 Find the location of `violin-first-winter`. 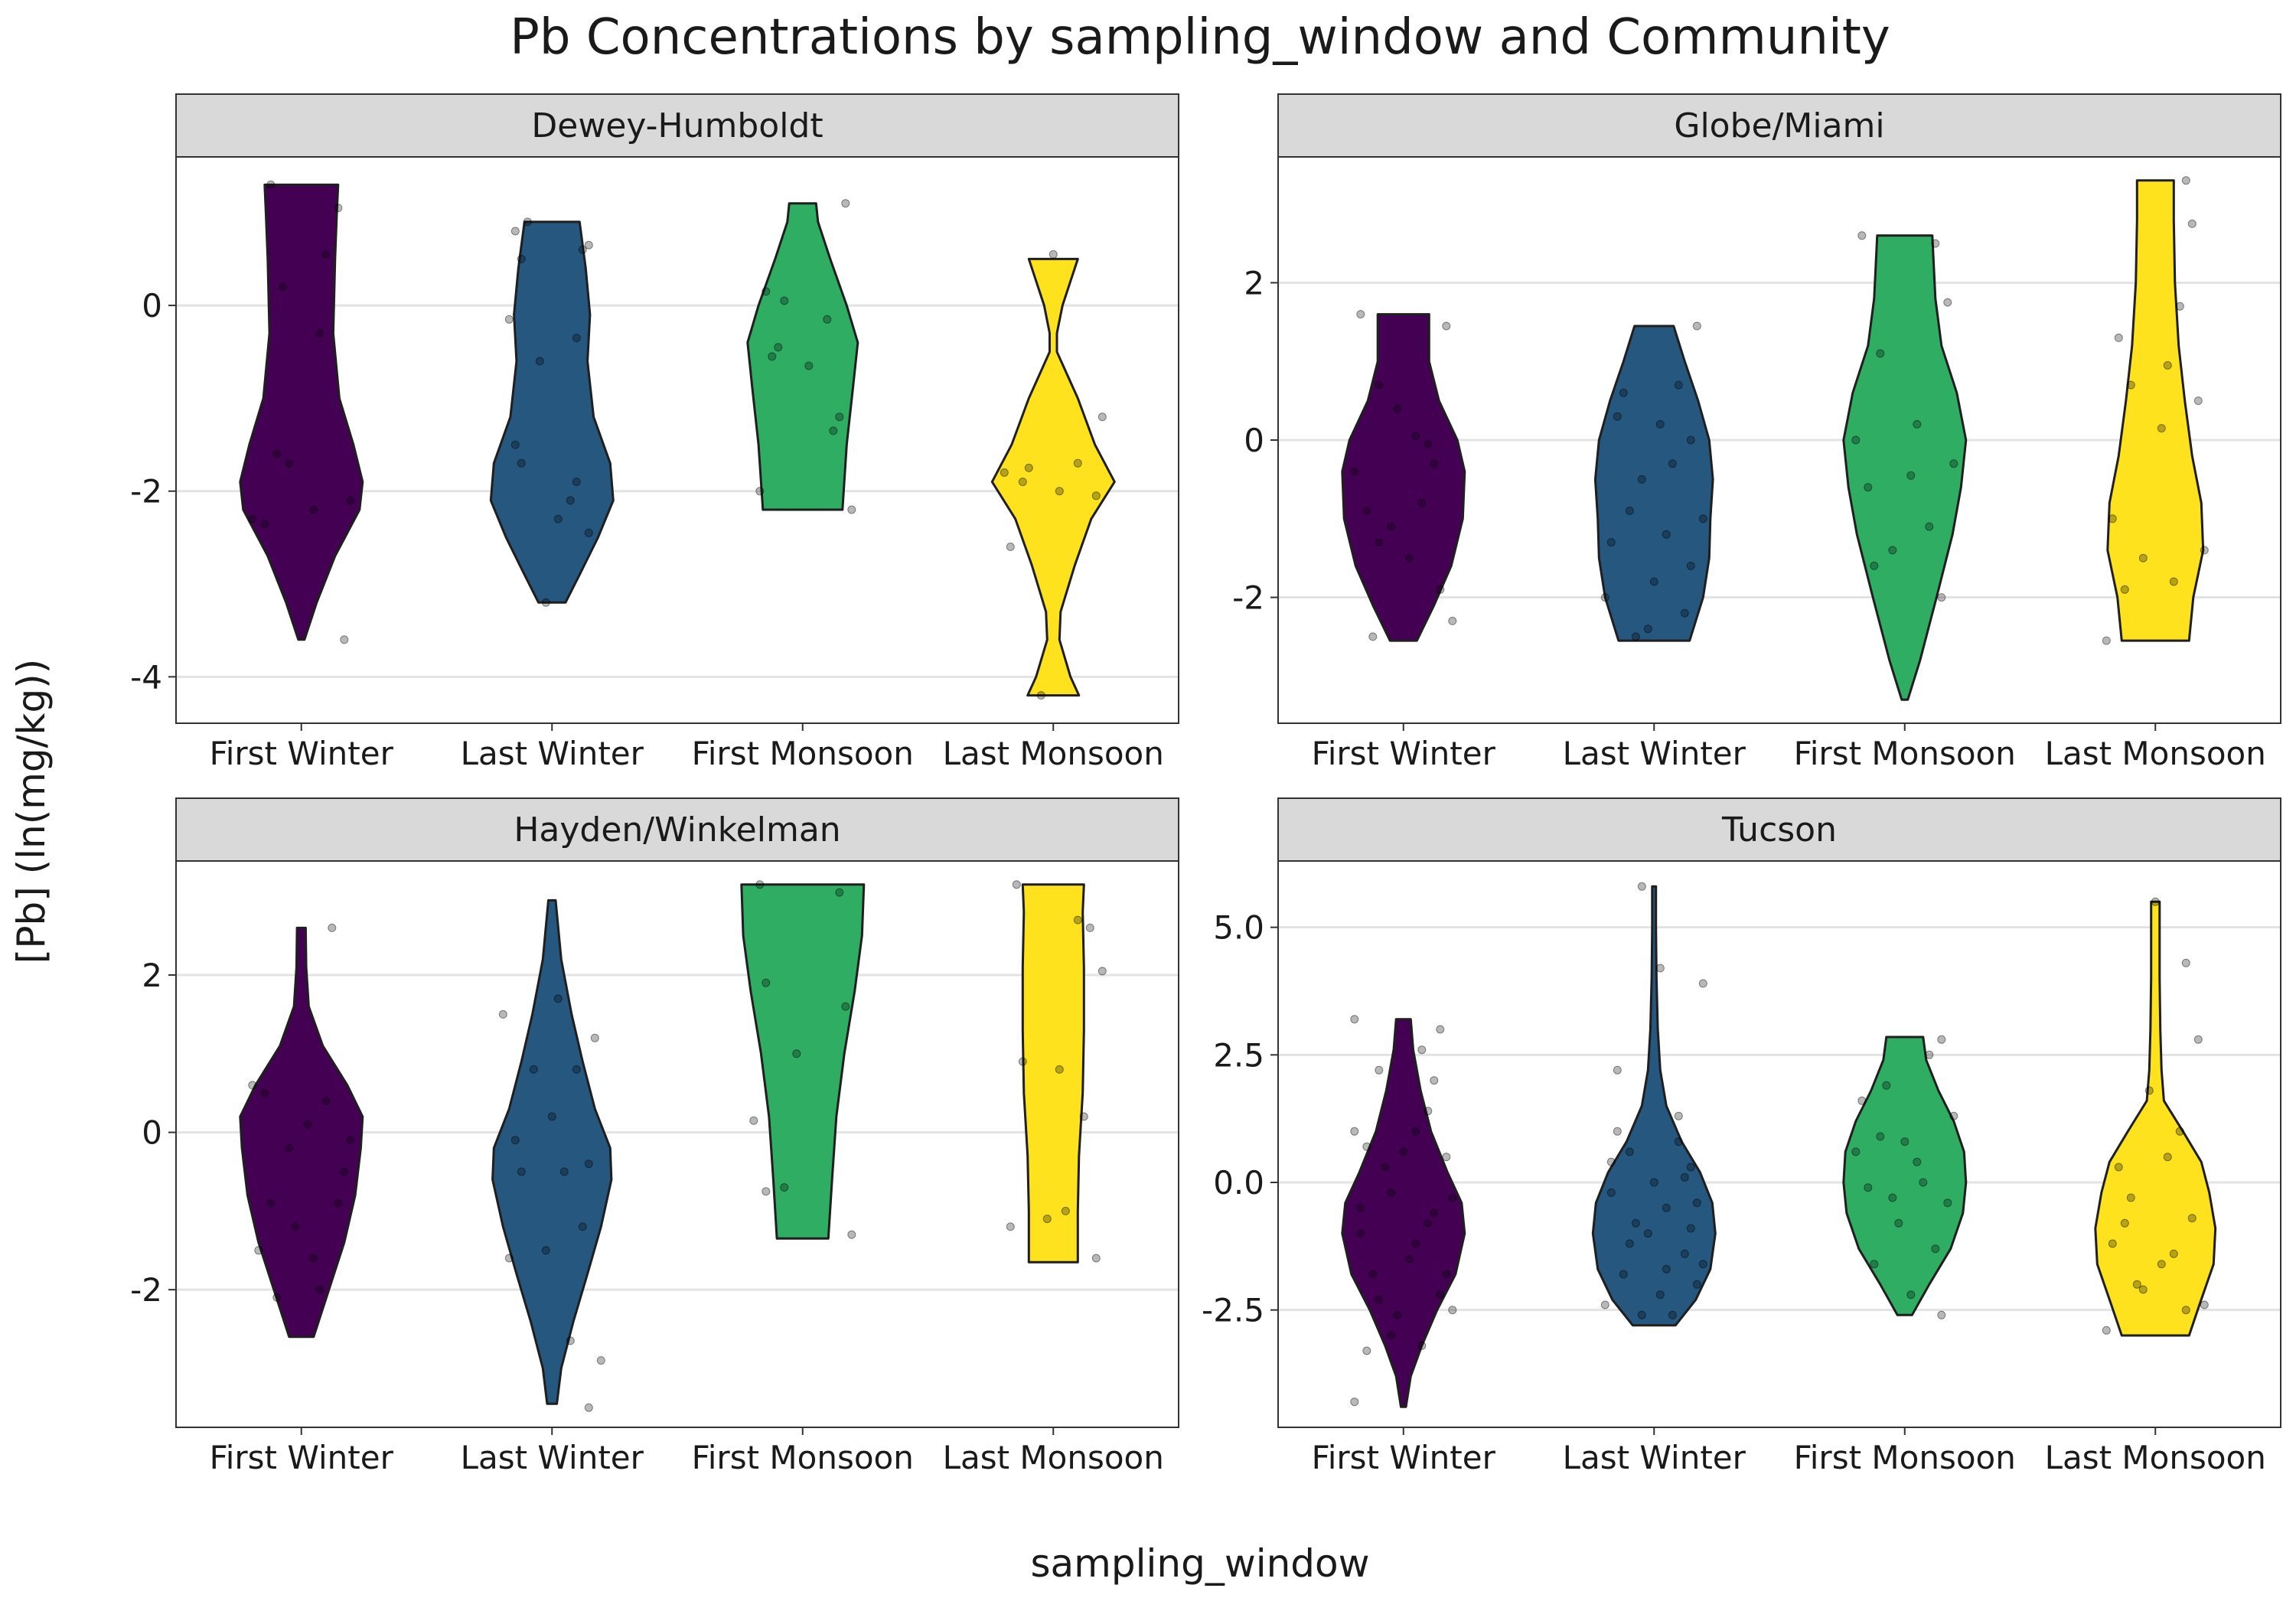

violin-first-winter is located at coordinates (1403, 477).